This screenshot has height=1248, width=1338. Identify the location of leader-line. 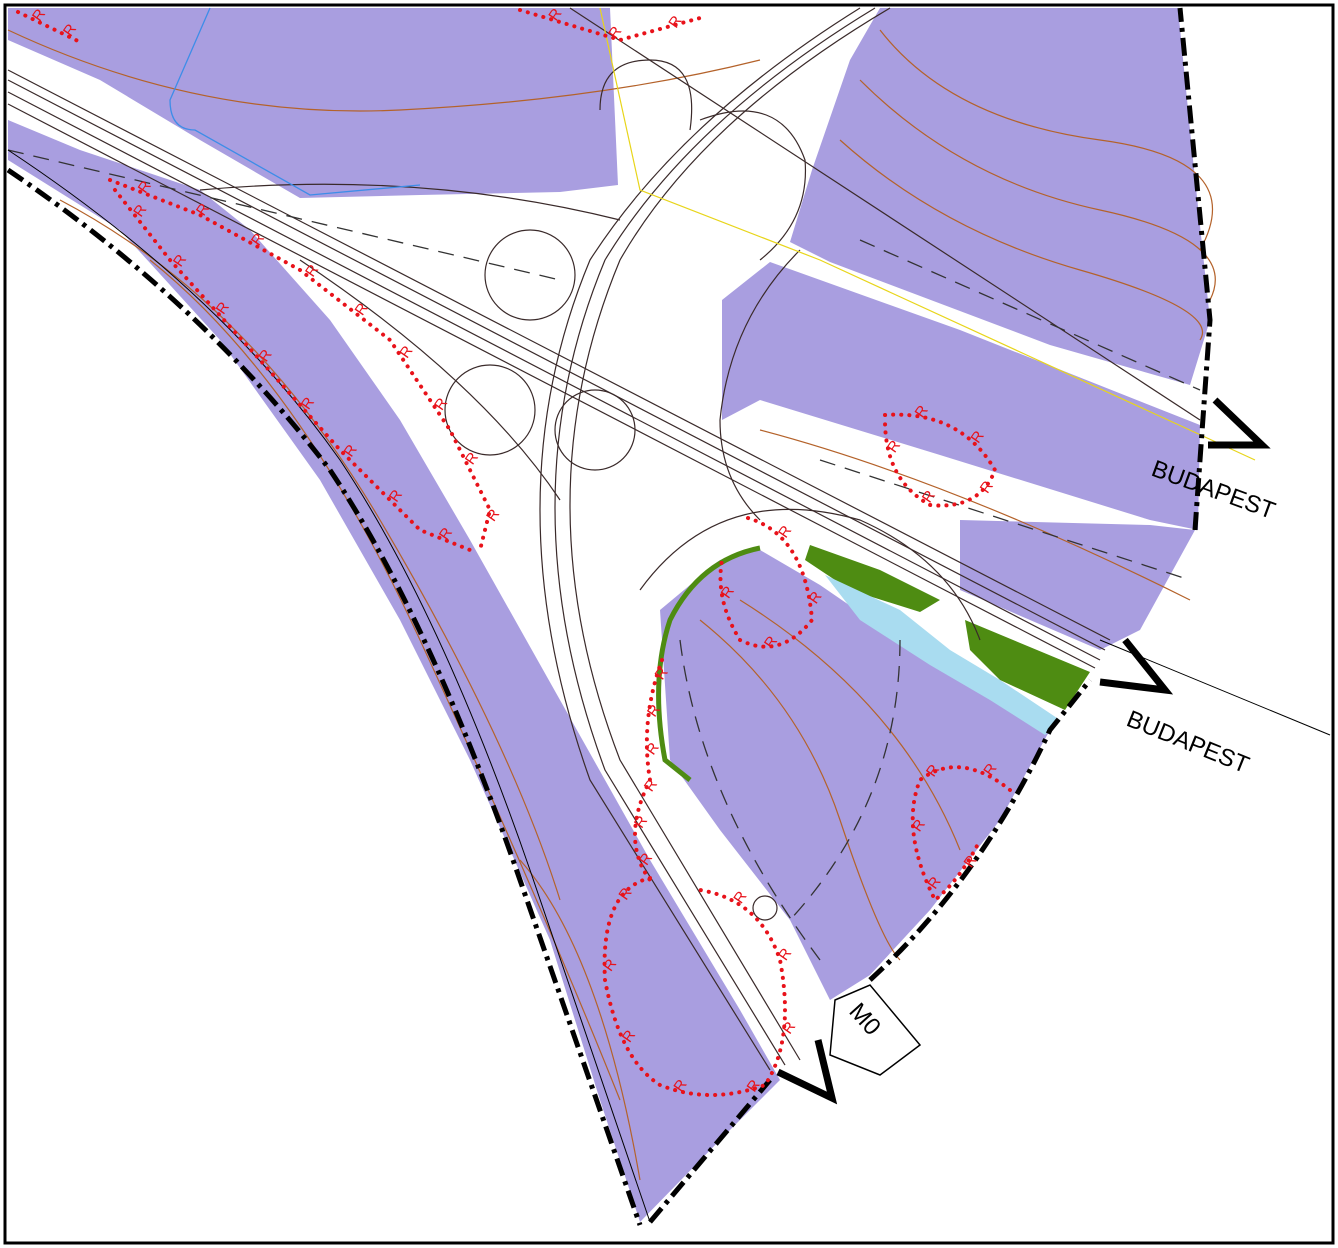
(1215, 687).